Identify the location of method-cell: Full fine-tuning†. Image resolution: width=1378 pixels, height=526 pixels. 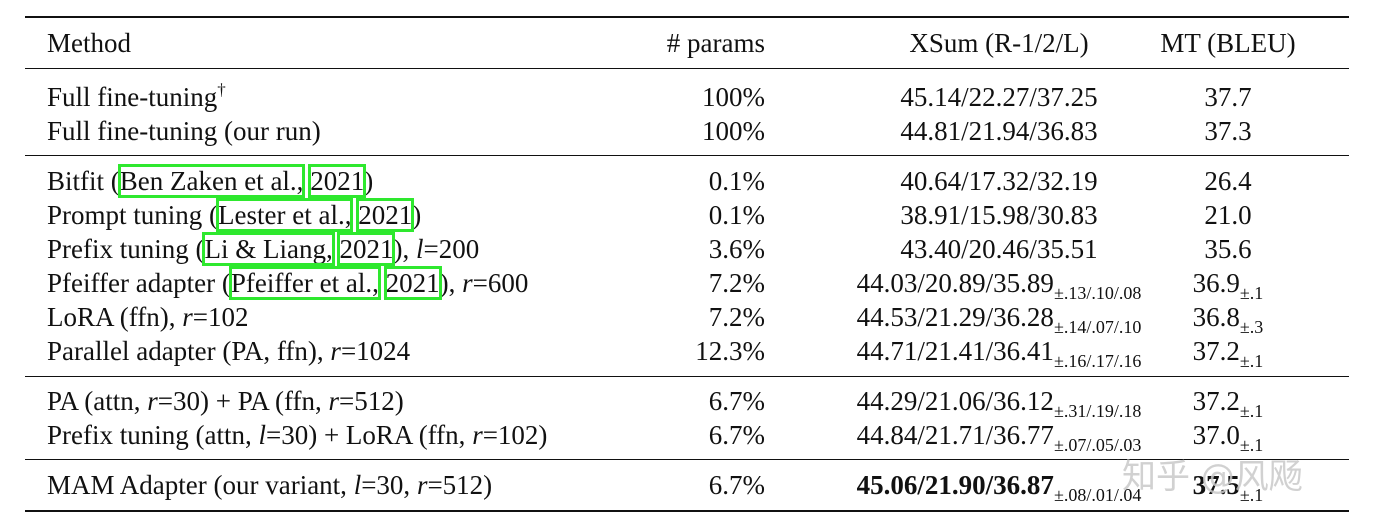
(136, 96).